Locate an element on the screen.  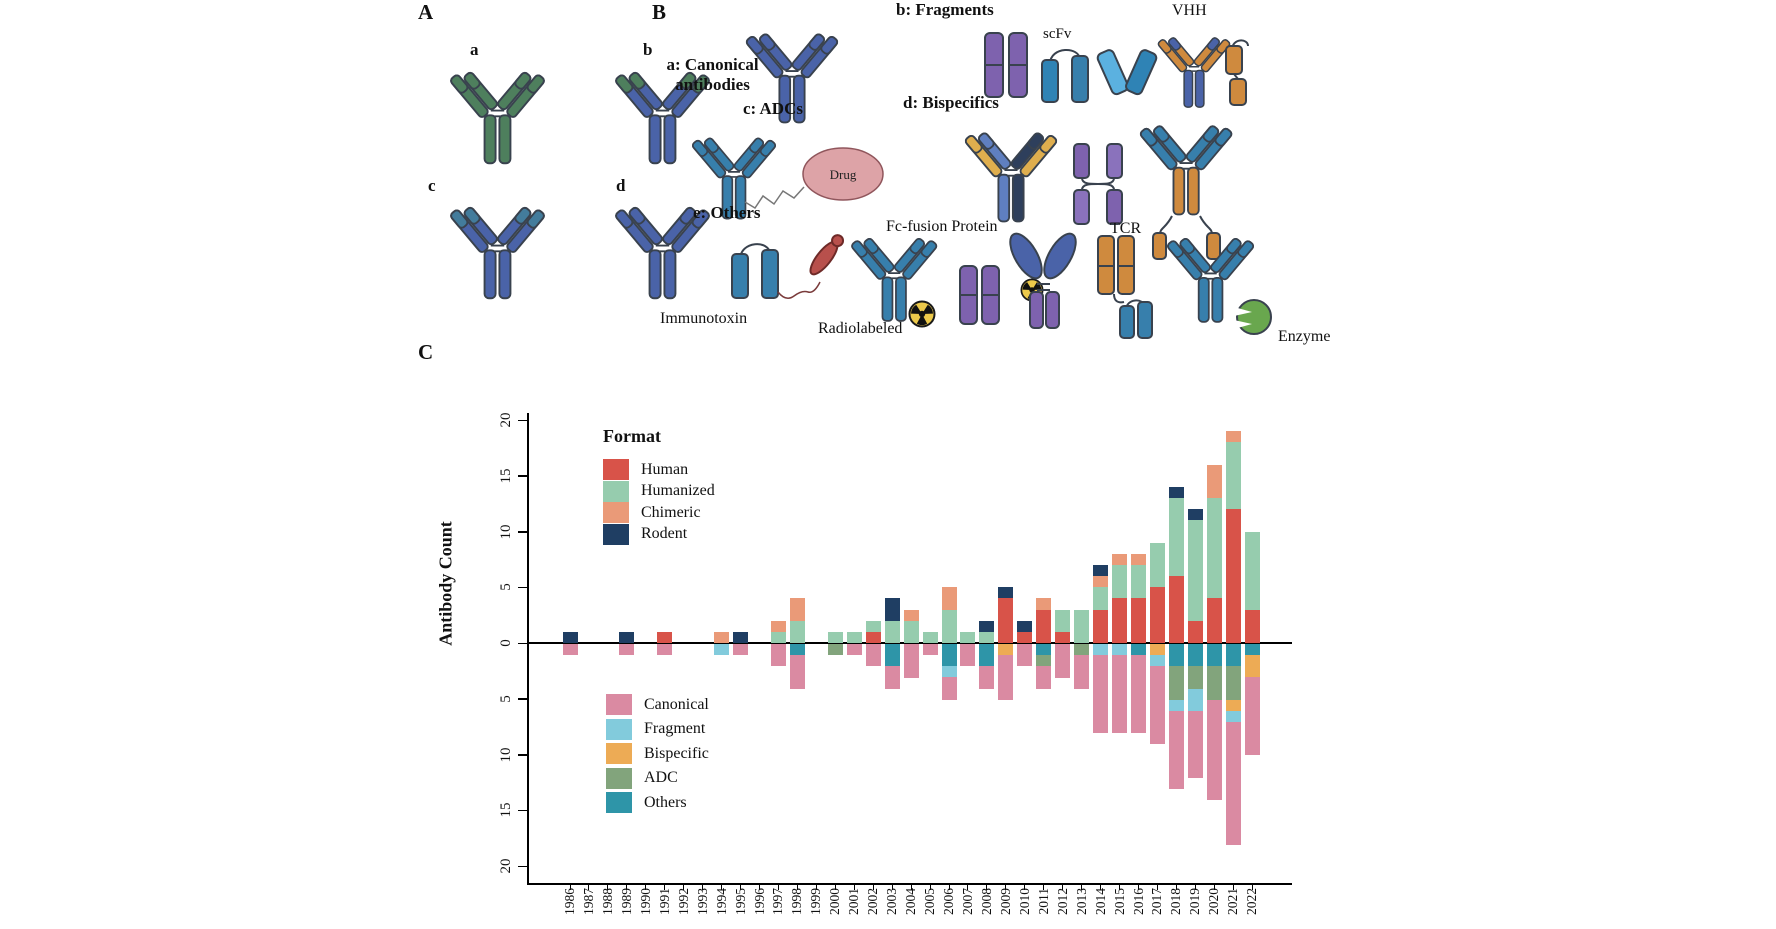
legend-label-humanized: Humanized is located at coordinates (678, 490).